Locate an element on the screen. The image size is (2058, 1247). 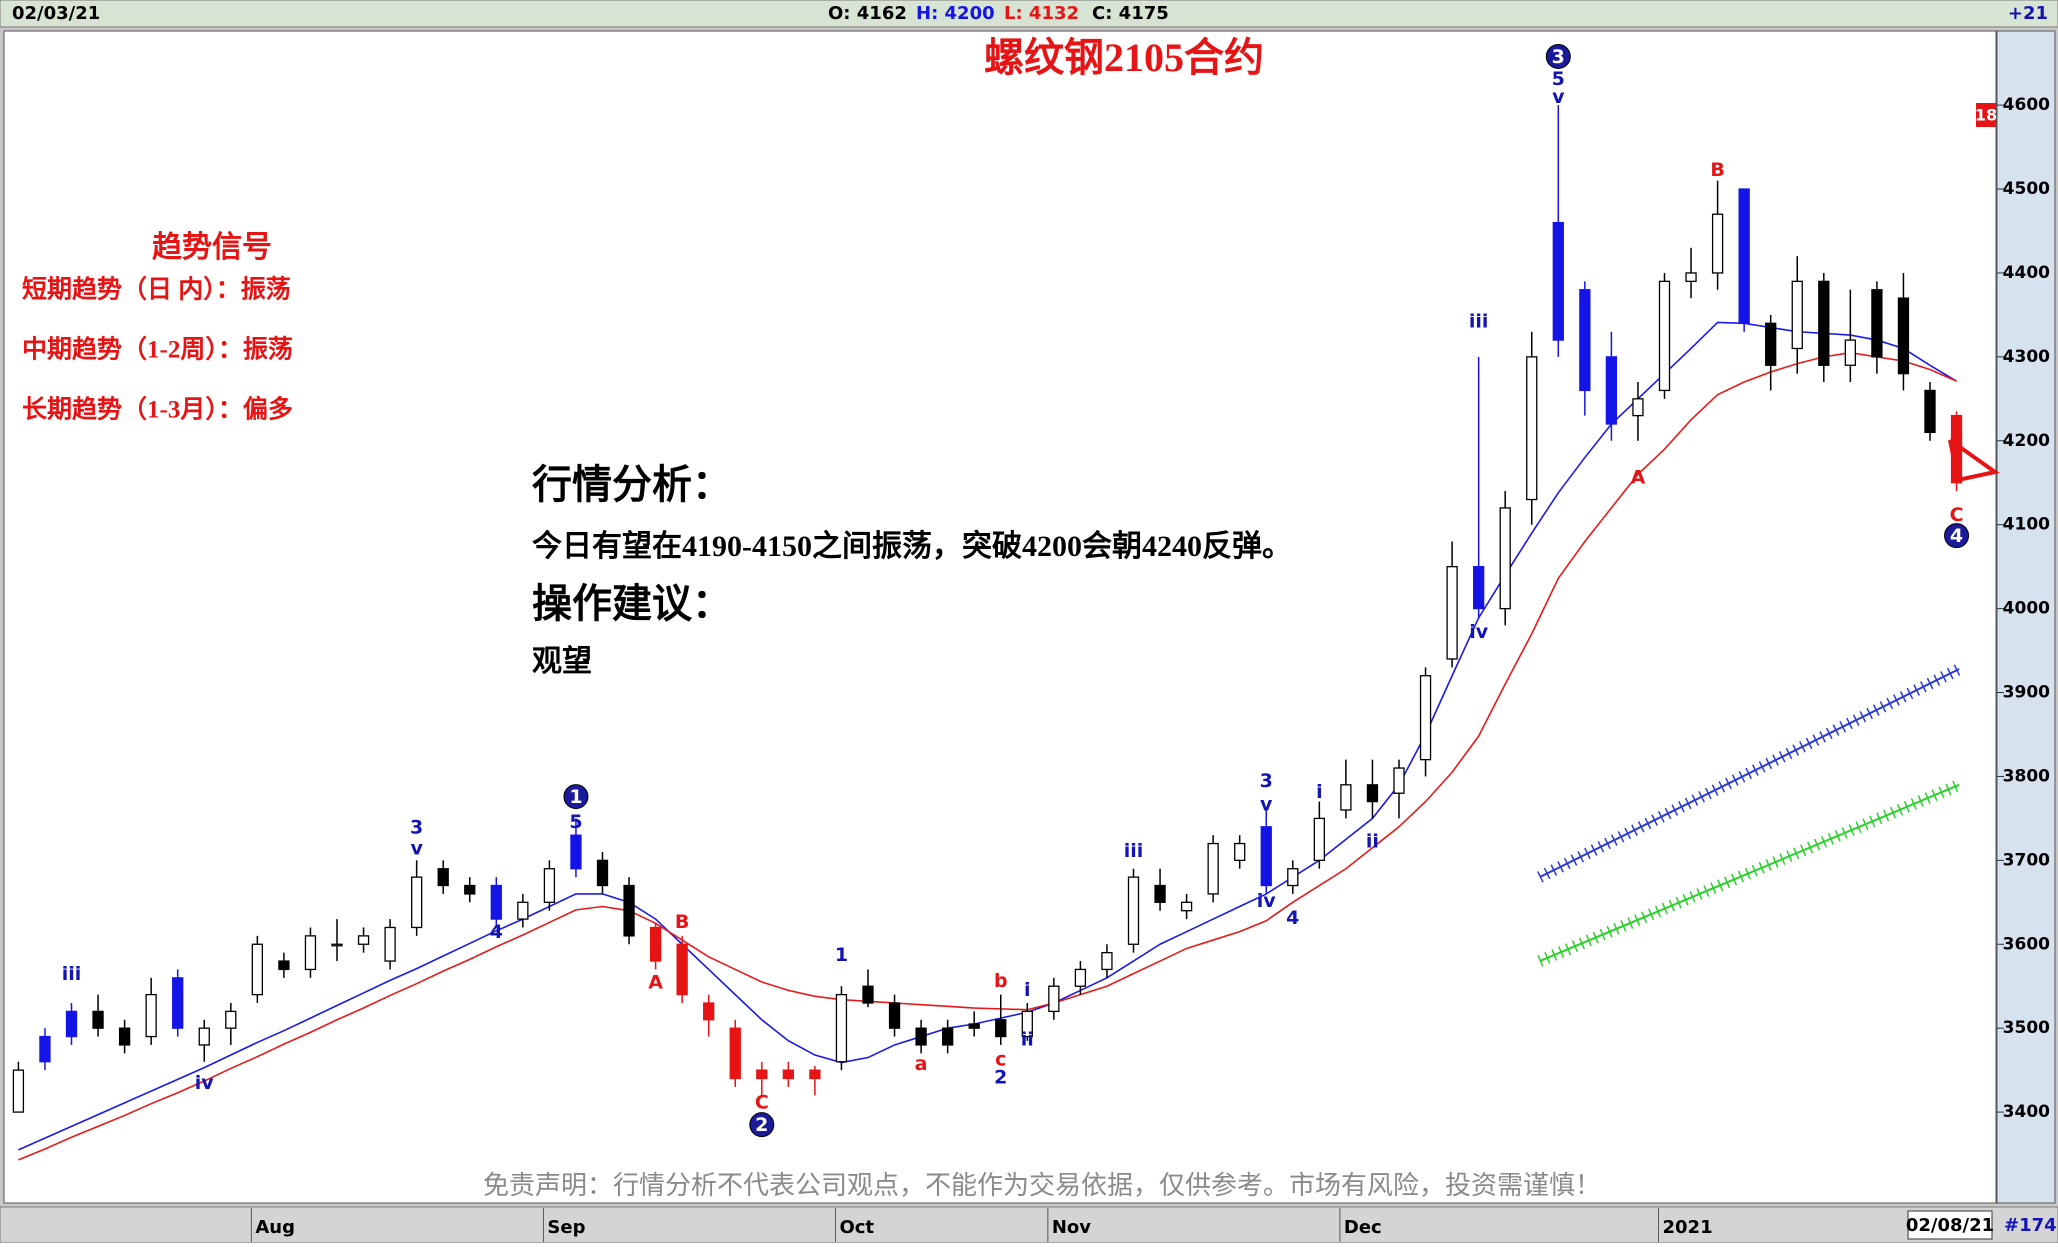
price-tag: 18 is located at coordinates (1986, 115).